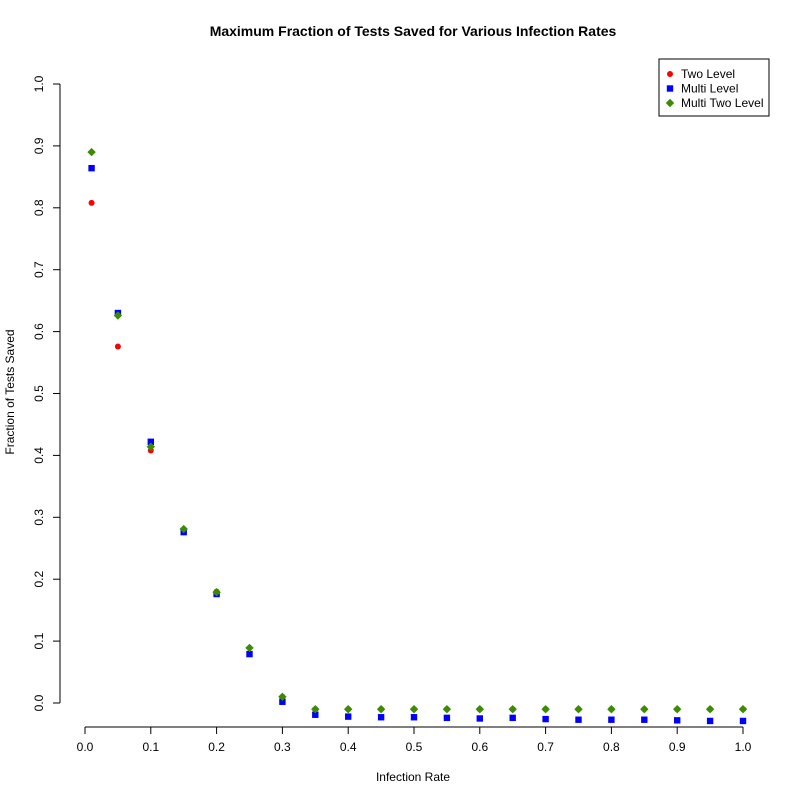 The width and height of the screenshot is (800, 800). I want to click on x-tick-label: 0.7, so click(545, 747).